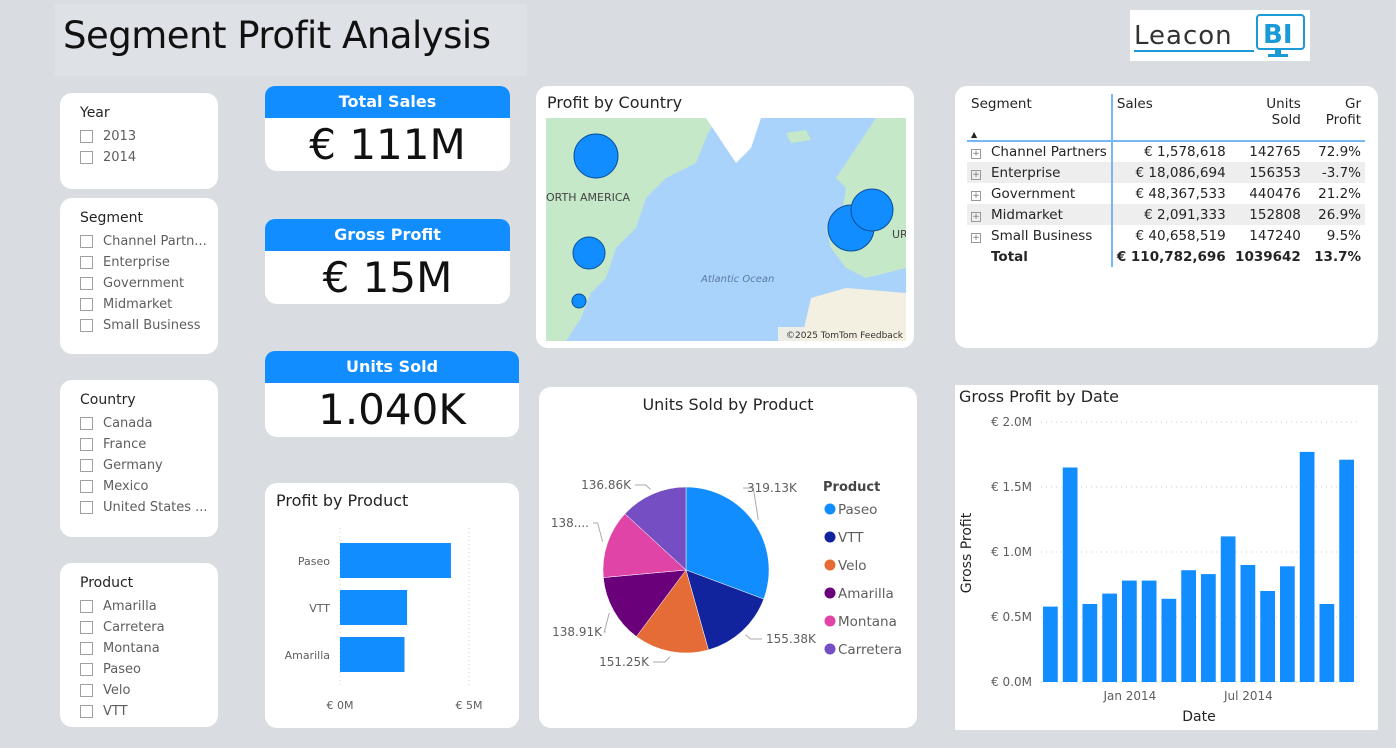 The image size is (1396, 748). I want to click on pie-slice-carretera, so click(655, 528).